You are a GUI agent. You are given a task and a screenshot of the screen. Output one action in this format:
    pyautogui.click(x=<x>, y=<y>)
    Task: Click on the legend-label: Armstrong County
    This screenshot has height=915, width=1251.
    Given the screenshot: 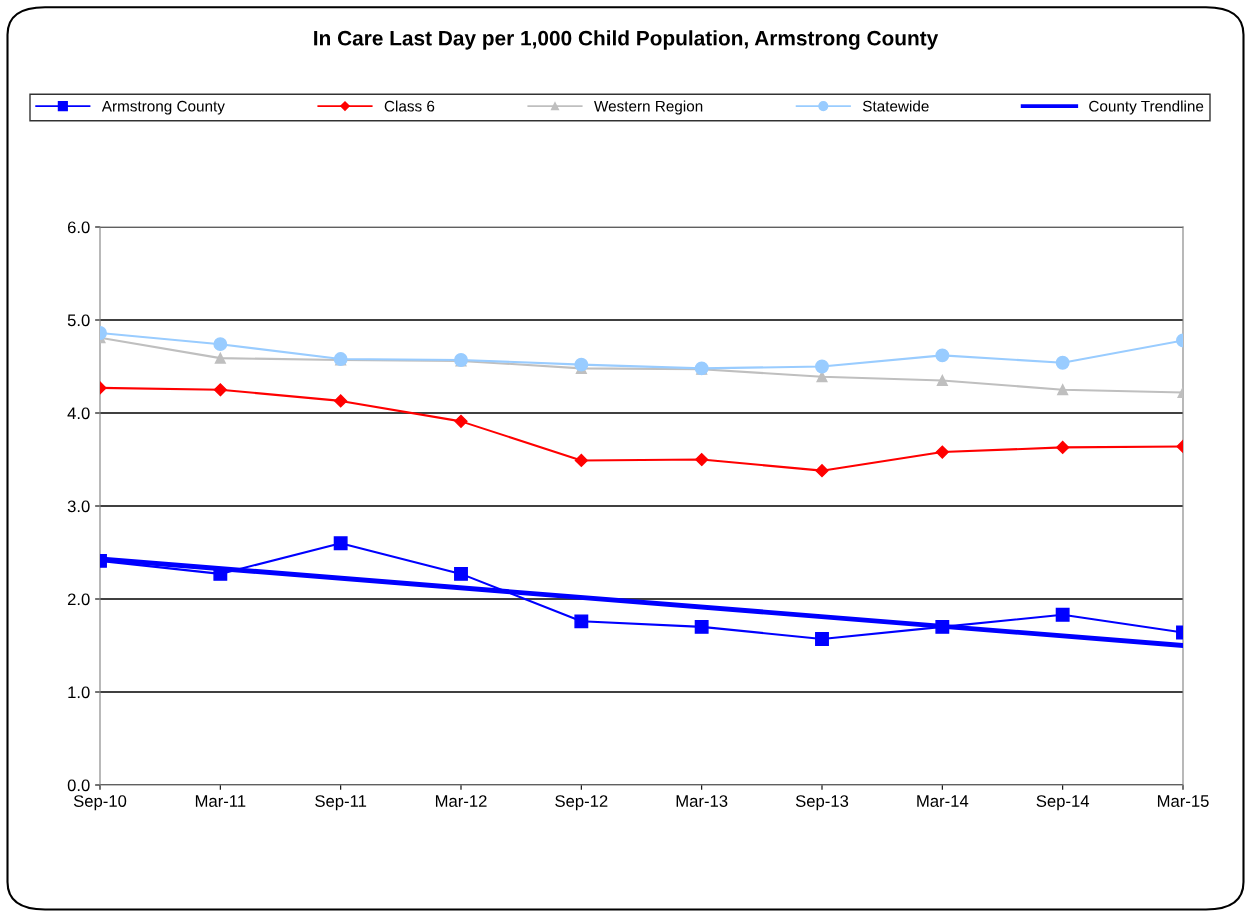 What is the action you would take?
    pyautogui.click(x=163, y=107)
    